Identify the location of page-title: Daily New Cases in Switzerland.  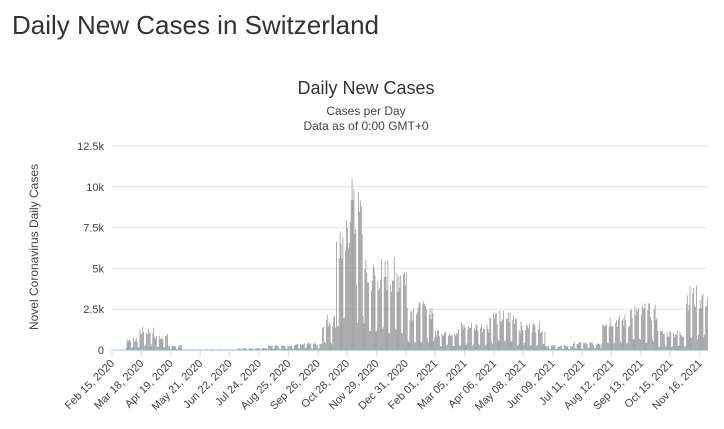
(196, 25).